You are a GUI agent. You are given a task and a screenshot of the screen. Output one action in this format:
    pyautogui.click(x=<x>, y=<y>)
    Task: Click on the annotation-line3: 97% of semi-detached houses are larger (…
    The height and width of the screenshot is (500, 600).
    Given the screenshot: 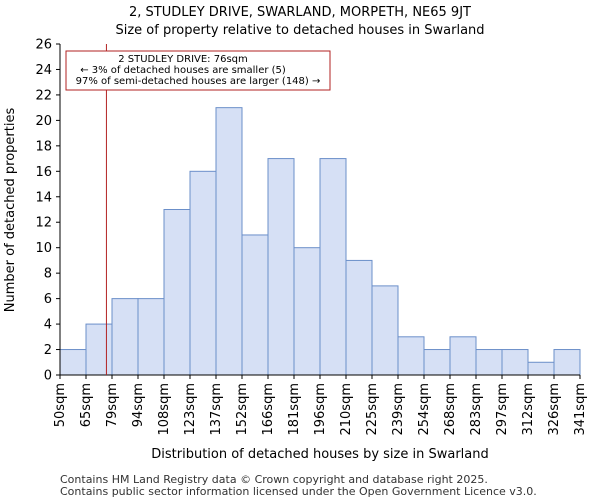 What is the action you would take?
    pyautogui.click(x=198, y=81)
    